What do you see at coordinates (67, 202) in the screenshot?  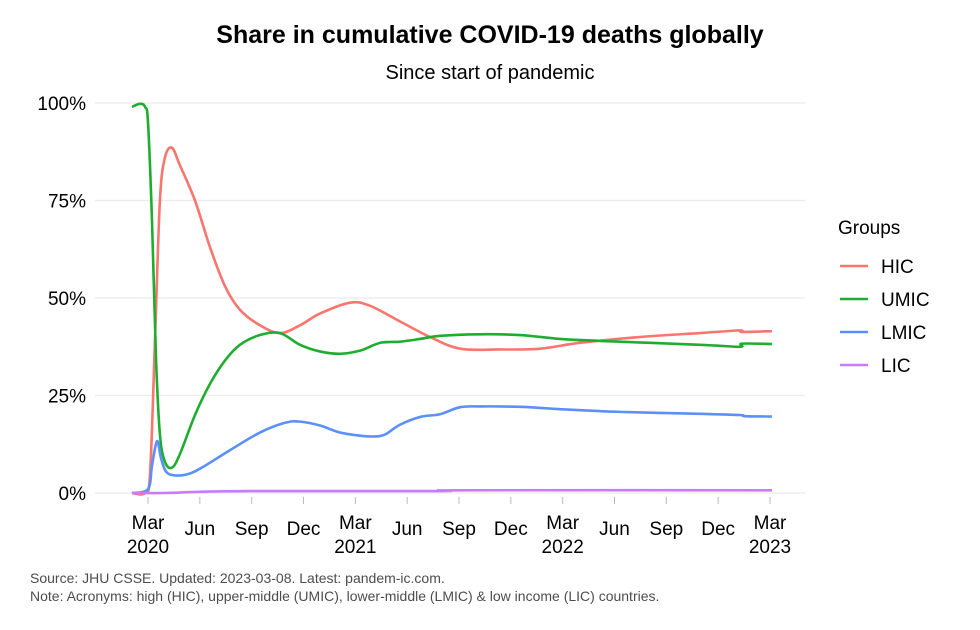 I see `y-tick-label: 75%` at bounding box center [67, 202].